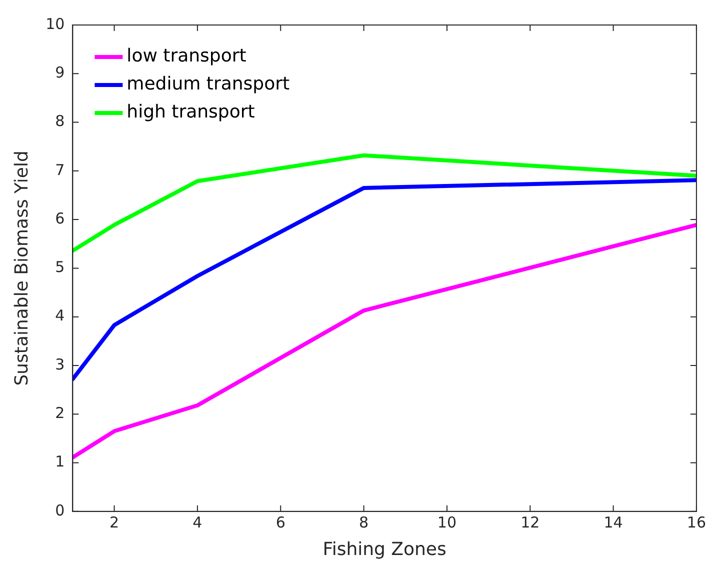  What do you see at coordinates (530, 522) in the screenshot?
I see `x-tick-label: 12` at bounding box center [530, 522].